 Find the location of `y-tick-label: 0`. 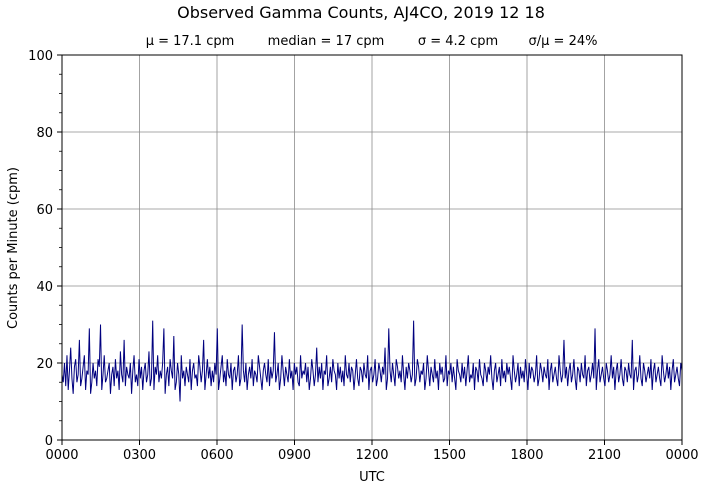

y-tick-label: 0 is located at coordinates (49, 441).